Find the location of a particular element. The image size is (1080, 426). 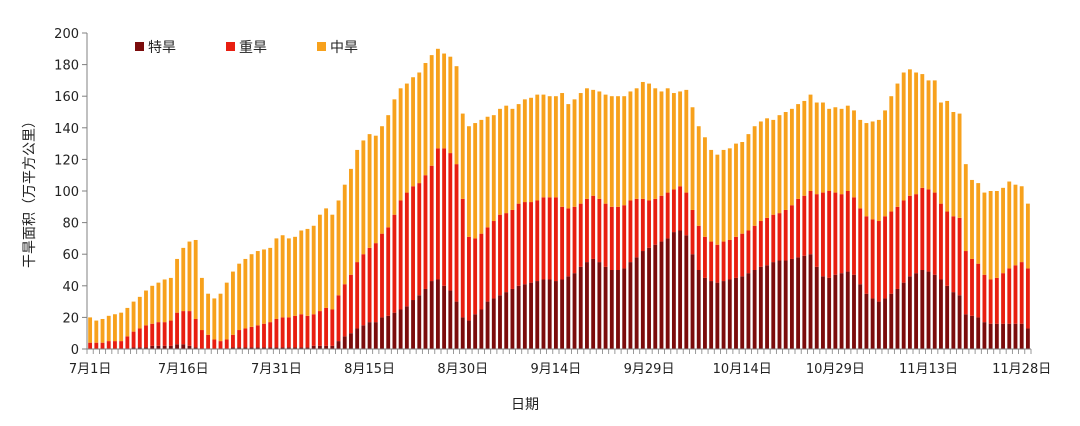

x-tick-label: 7月16日 is located at coordinates (183, 369).